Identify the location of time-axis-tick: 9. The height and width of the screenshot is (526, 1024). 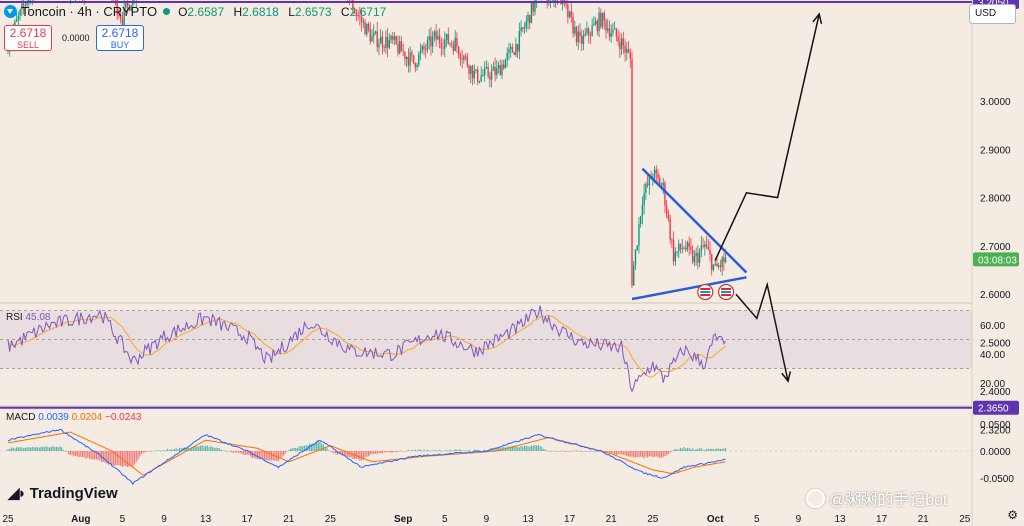
(487, 519).